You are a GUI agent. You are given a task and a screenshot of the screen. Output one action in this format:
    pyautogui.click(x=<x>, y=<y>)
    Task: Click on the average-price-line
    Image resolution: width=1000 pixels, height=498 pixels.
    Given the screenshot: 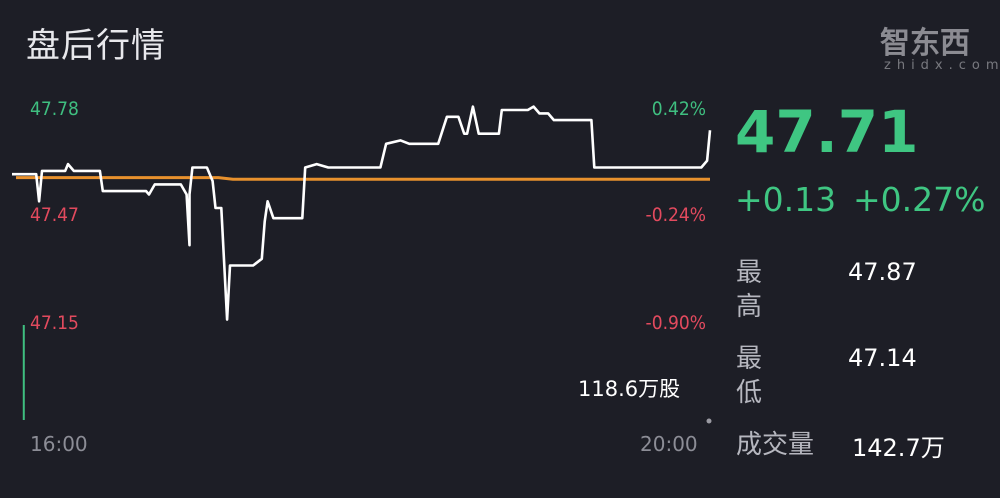 What is the action you would take?
    pyautogui.click(x=363, y=178)
    